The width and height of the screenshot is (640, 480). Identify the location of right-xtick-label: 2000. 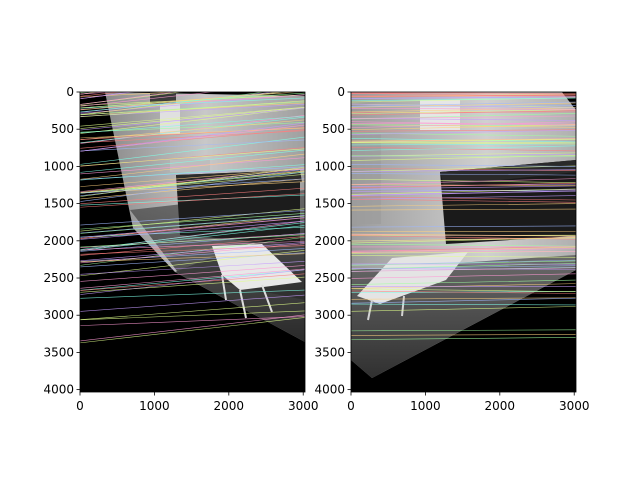
(500, 406).